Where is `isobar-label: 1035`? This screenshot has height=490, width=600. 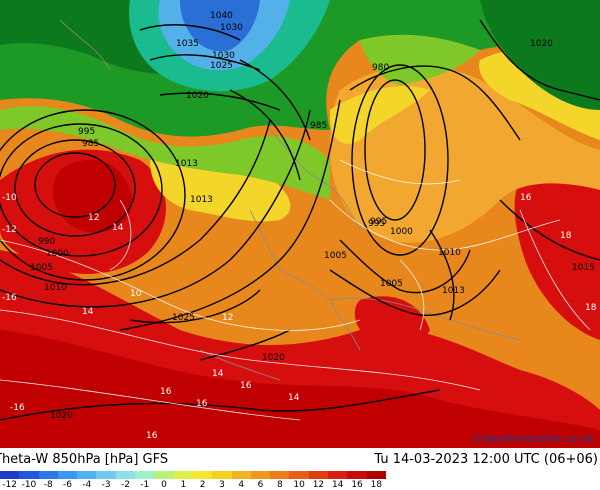
isobar-label: 1035 is located at coordinates (187, 44).